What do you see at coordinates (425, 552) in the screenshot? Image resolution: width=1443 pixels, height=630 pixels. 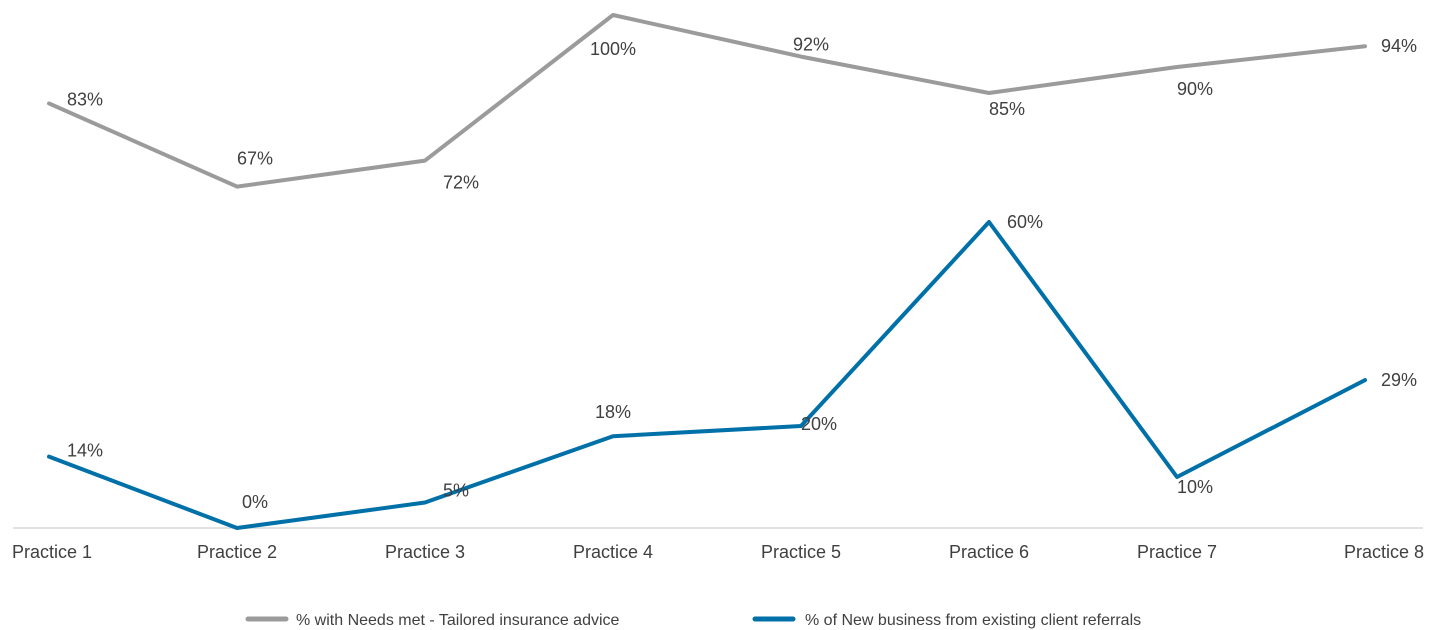 I see `x-tick-label: Practice 3` at bounding box center [425, 552].